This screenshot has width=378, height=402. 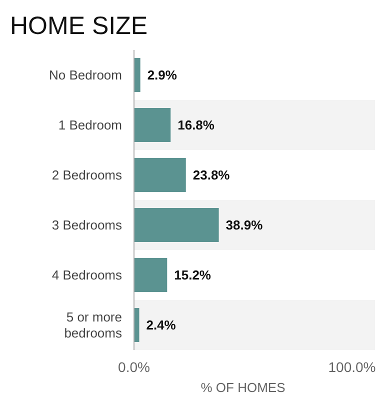 What do you see at coordinates (87, 175) in the screenshot?
I see `y-tick-label: 2 Bedrooms` at bounding box center [87, 175].